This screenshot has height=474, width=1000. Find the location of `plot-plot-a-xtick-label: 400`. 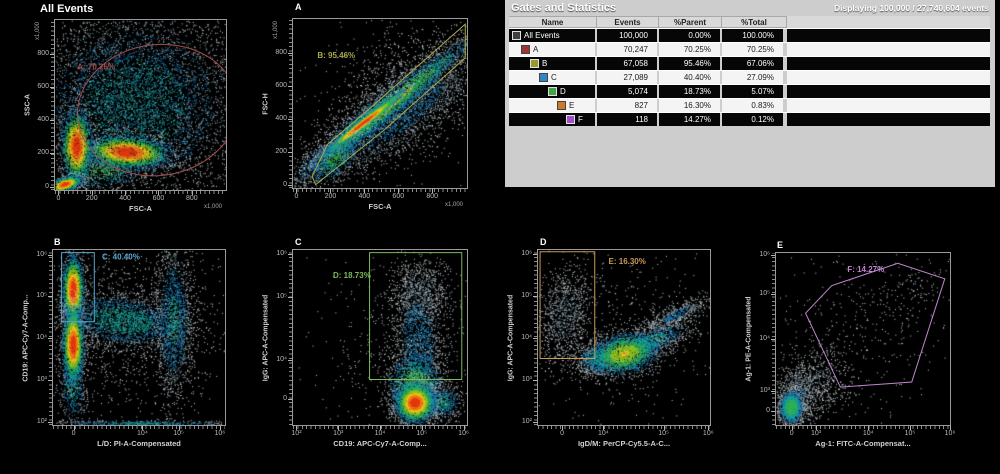

plot-plot-a-xtick-label: 400 is located at coordinates (364, 196).